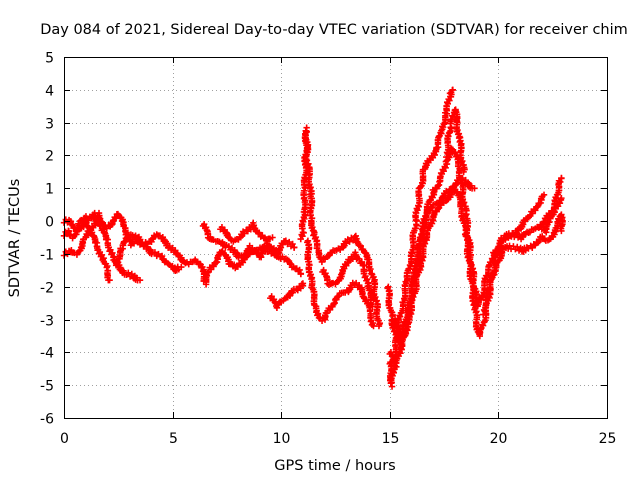 The image size is (640, 480). What do you see at coordinates (173, 439) in the screenshot?
I see `x-tick-label: 5` at bounding box center [173, 439].